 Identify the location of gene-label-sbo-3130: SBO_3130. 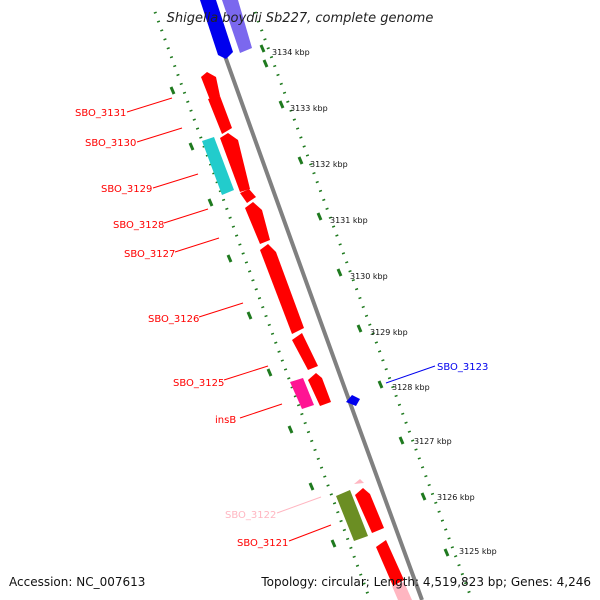
(110, 143).